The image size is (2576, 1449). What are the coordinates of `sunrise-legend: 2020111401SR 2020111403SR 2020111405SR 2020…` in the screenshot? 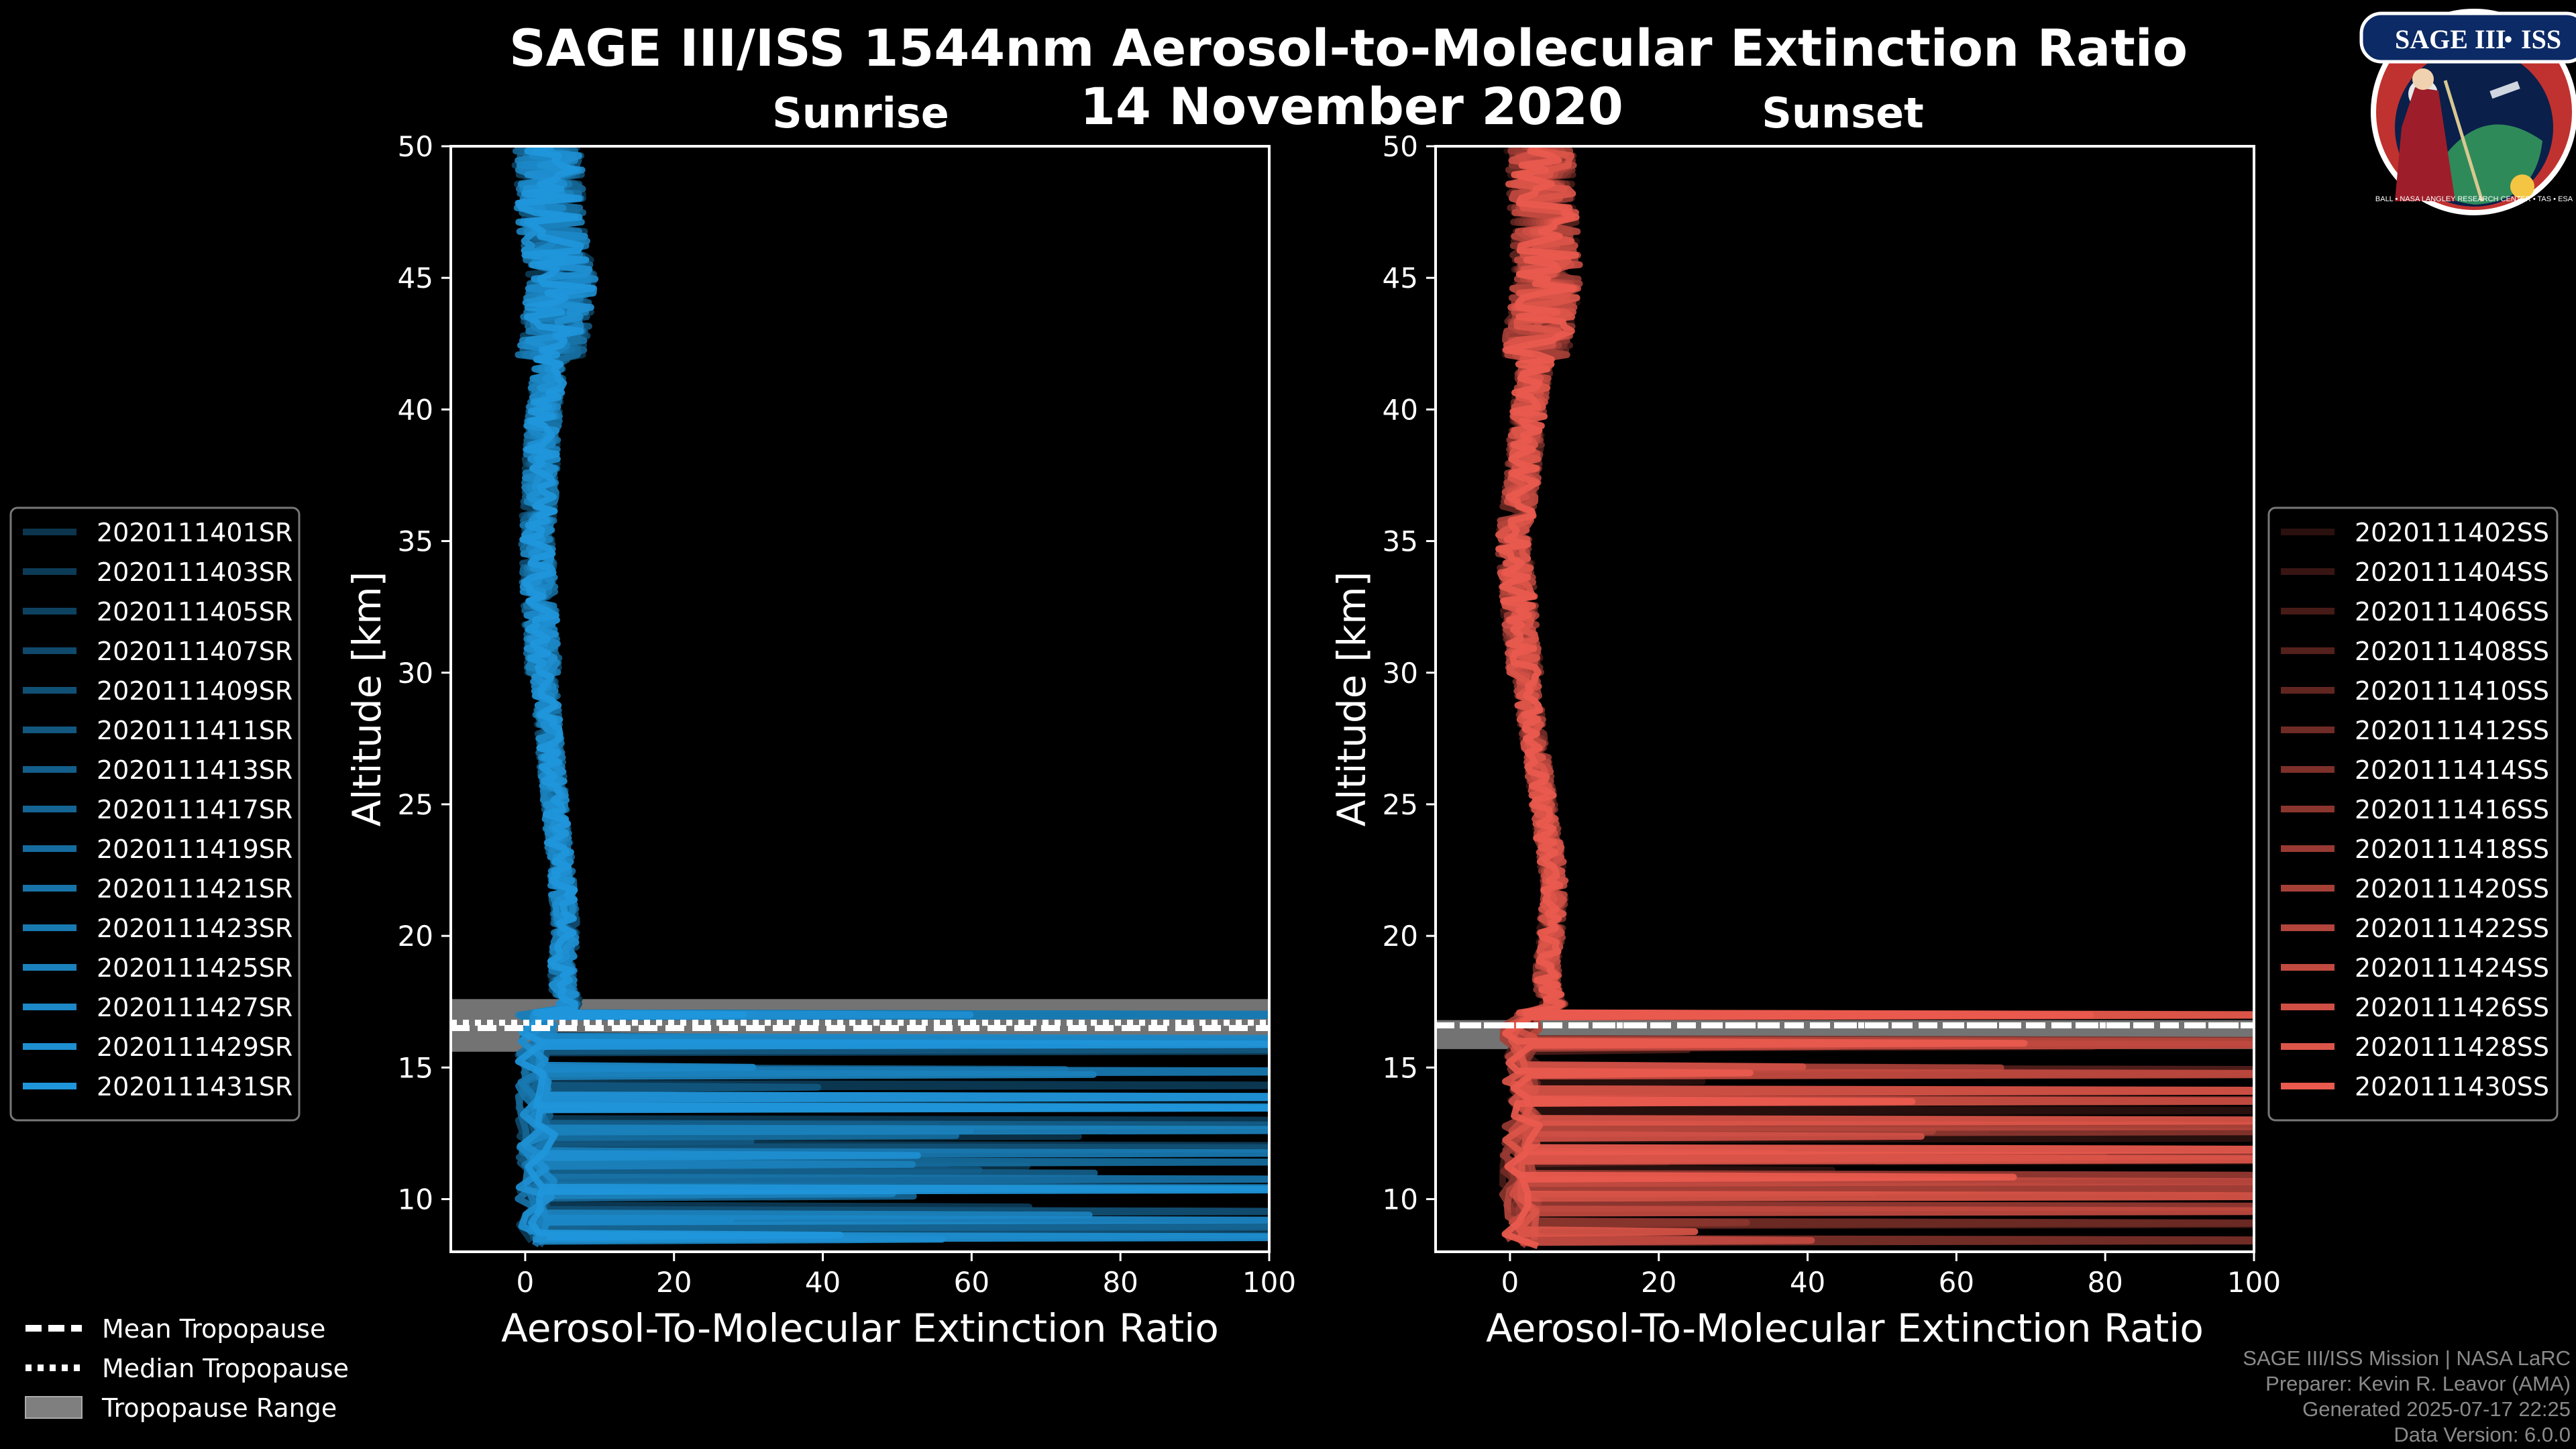 It's located at (155, 814).